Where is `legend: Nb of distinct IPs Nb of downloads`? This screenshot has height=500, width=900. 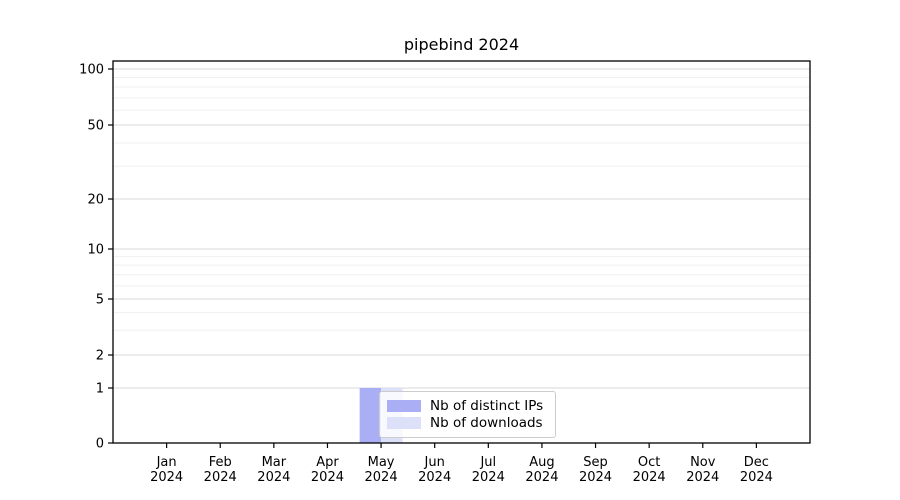
legend: Nb of distinct IPs Nb of downloads is located at coordinates (467, 414).